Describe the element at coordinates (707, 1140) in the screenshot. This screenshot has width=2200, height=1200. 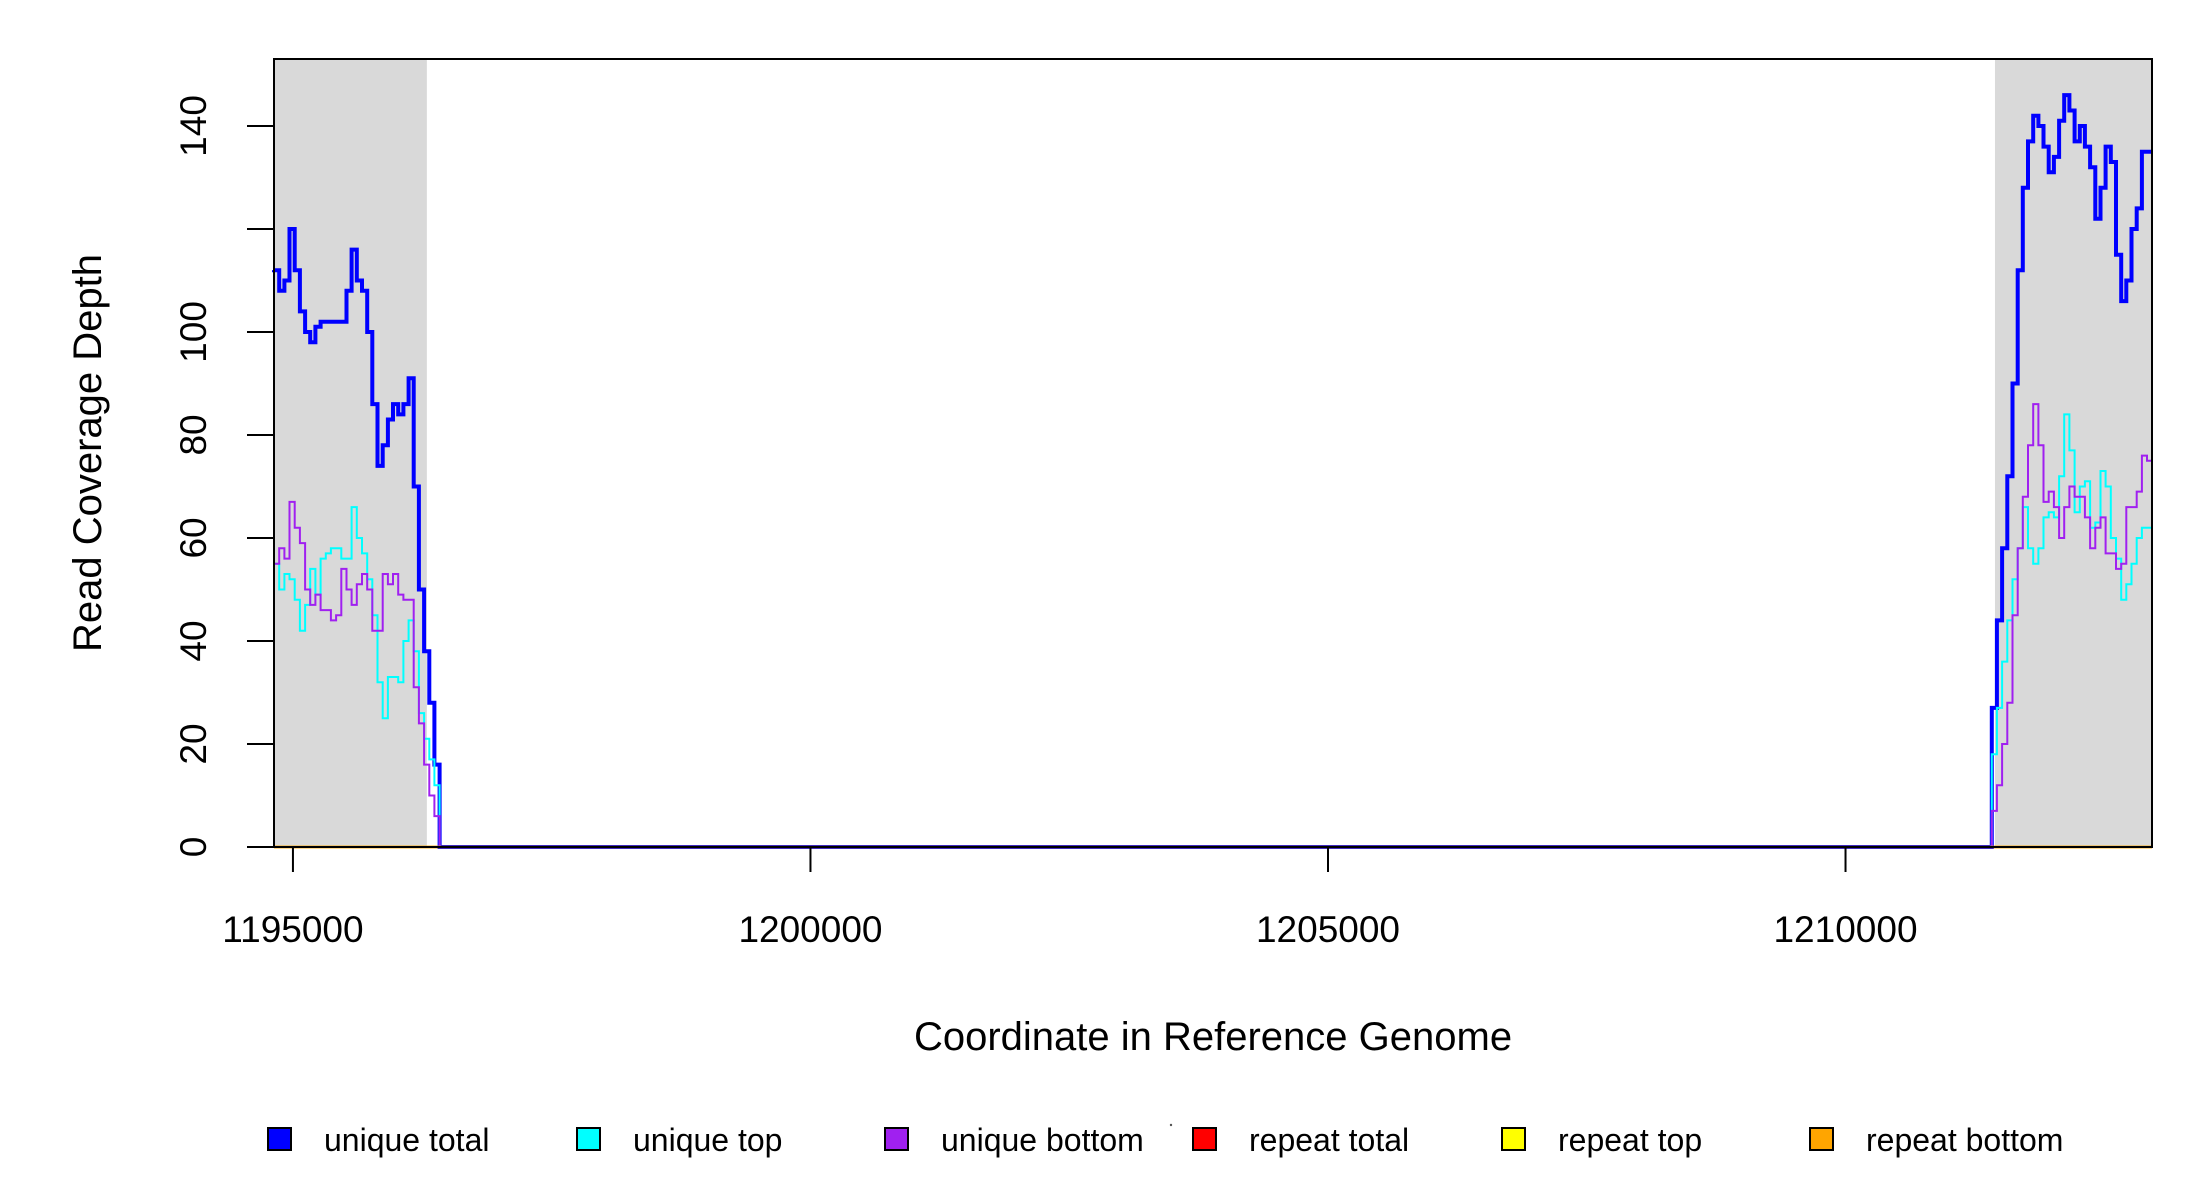
I see `legend-label: unique top` at that location.